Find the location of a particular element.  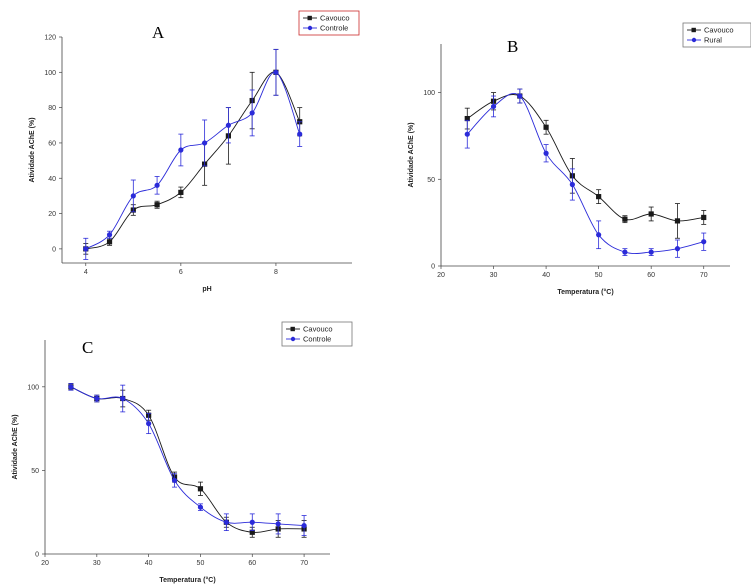

panel-label: A is located at coordinates (158, 32).